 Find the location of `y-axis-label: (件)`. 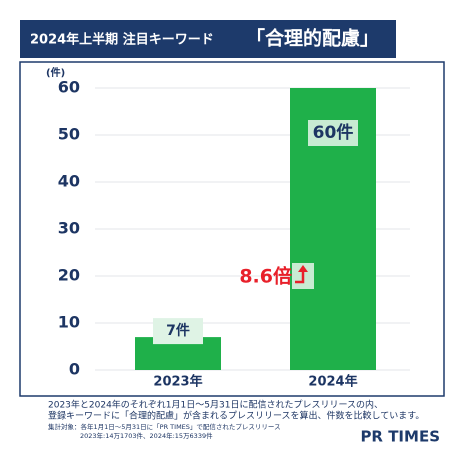

y-axis-label: (件) is located at coordinates (55, 72).